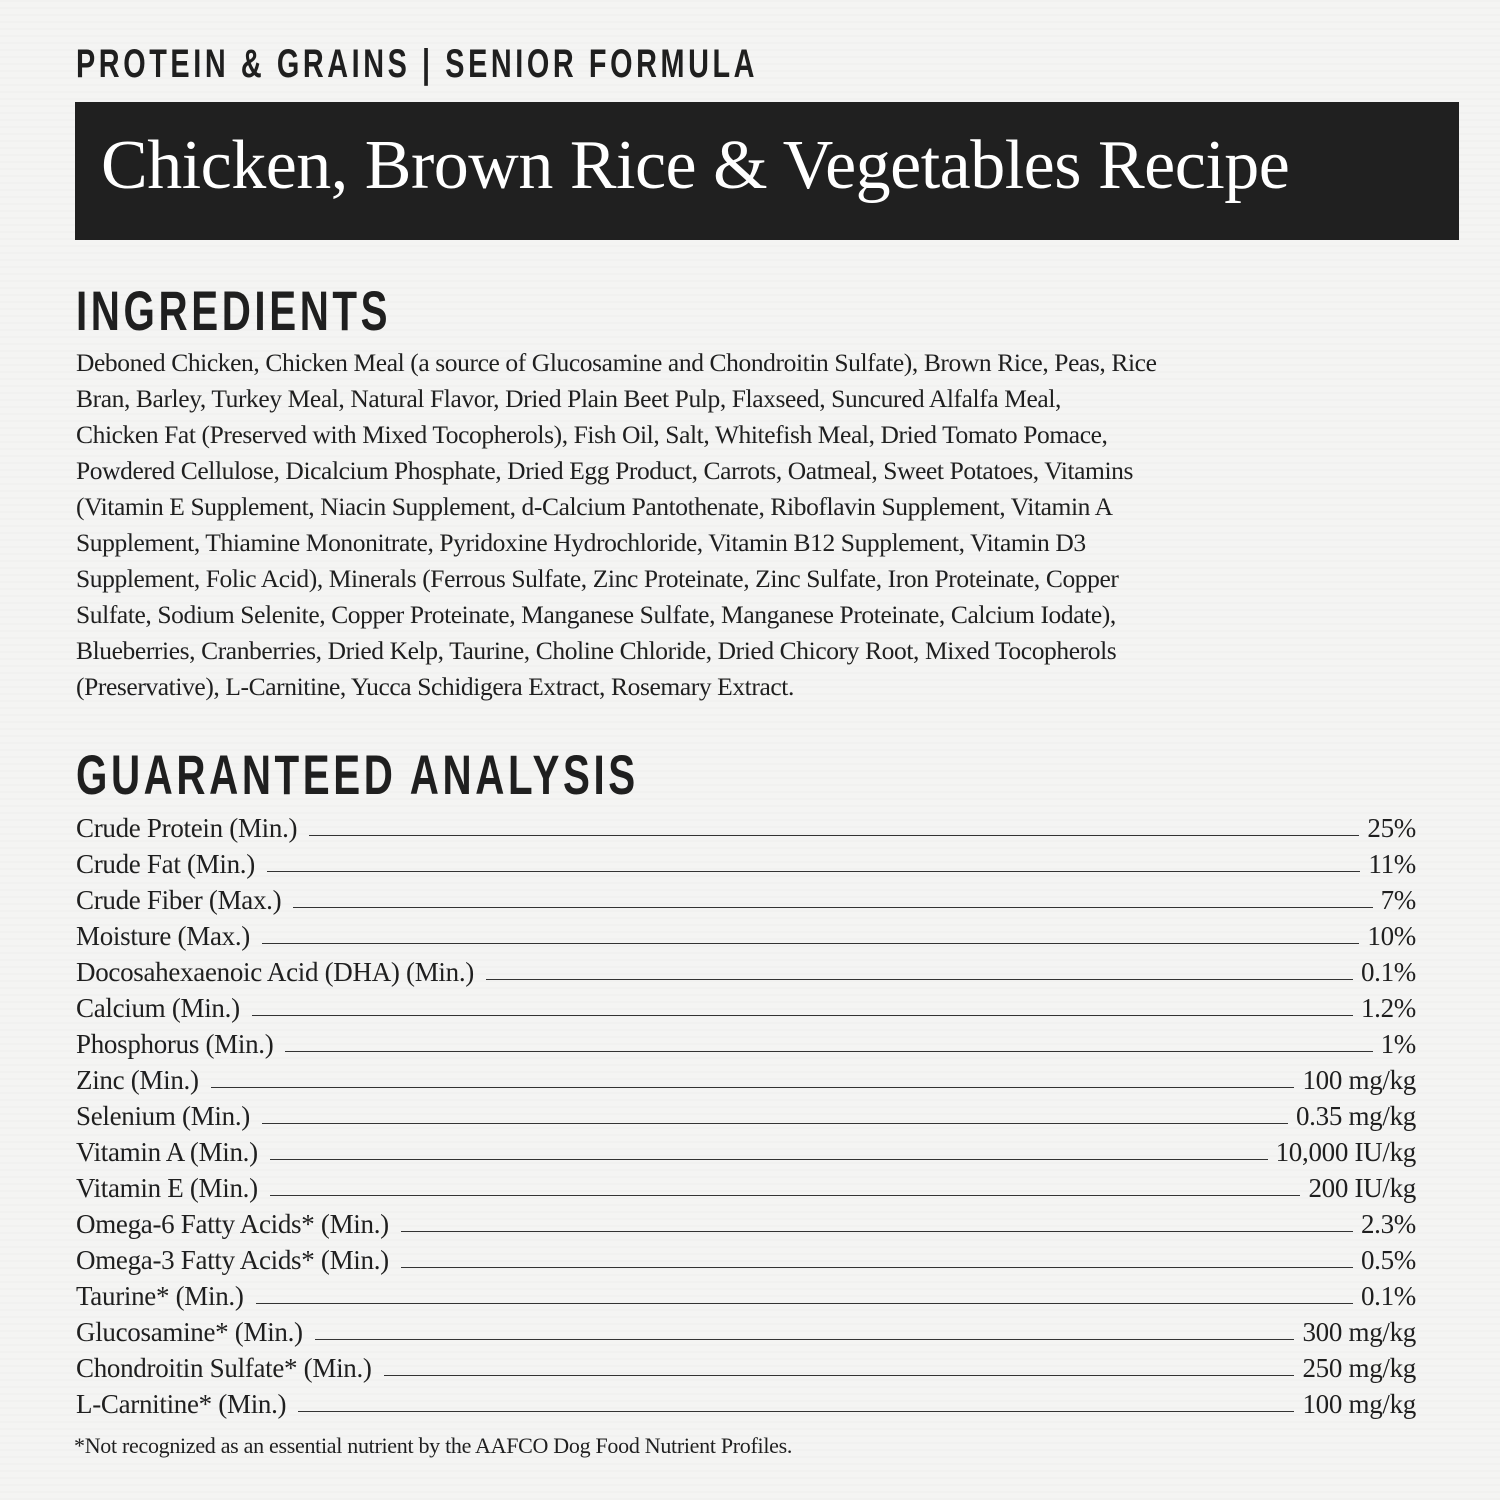  What do you see at coordinates (1398, 900) in the screenshot?
I see `nutrient-value: 7%` at bounding box center [1398, 900].